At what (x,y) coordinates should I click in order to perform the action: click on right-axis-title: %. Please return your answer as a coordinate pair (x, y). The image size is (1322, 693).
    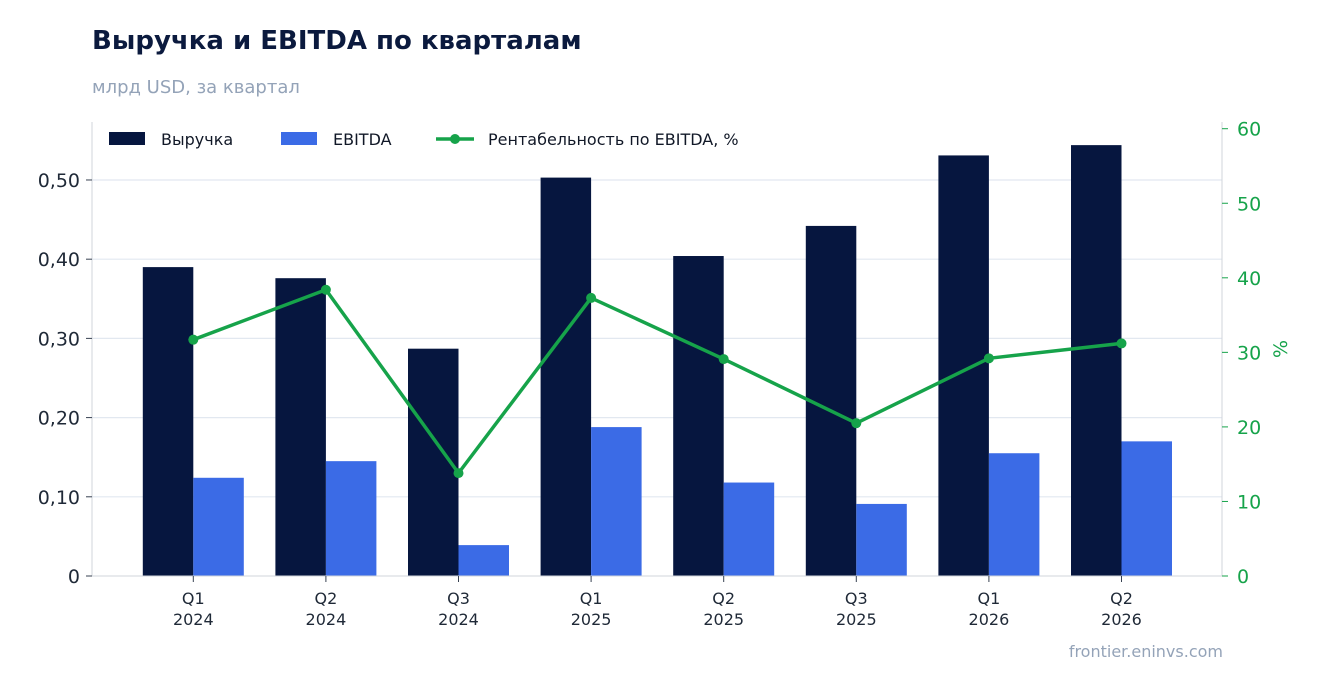
    Looking at the image, I should click on (1281, 349).